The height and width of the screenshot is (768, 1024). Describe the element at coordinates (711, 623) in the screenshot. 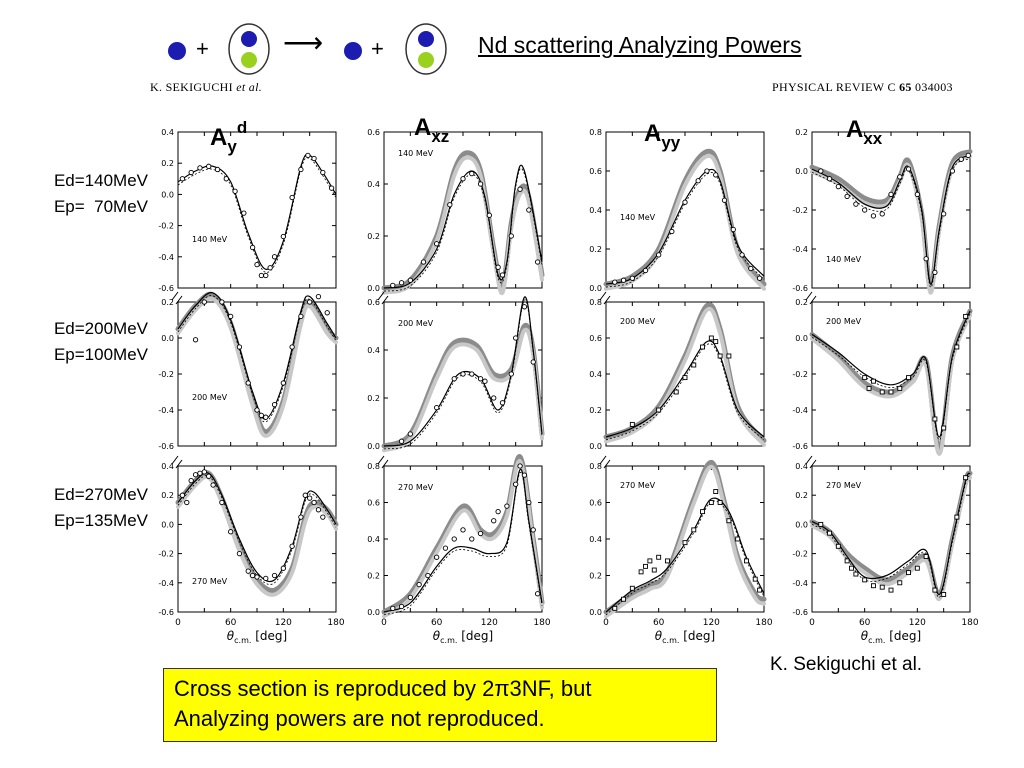

I see `x-tick-label: 120` at that location.